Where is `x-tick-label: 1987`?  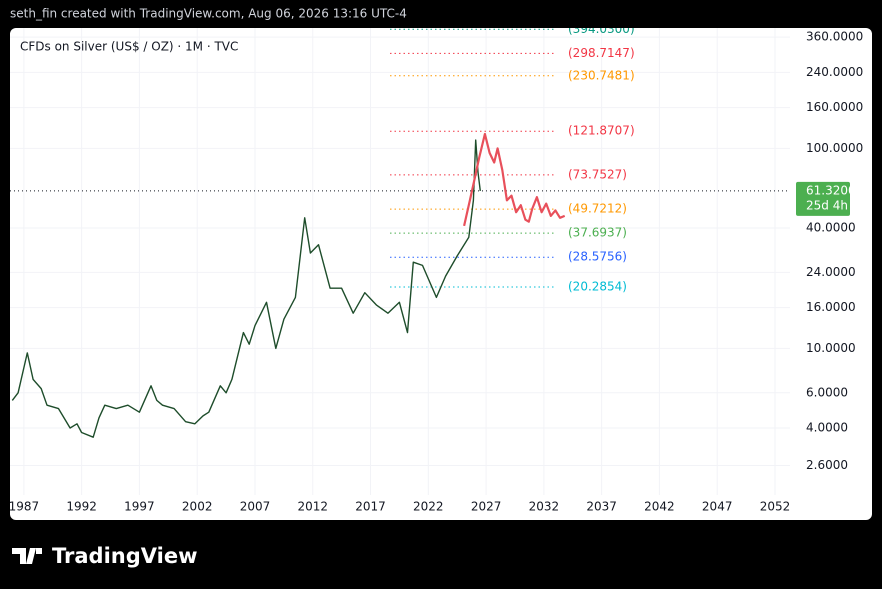 x-tick-label: 1987 is located at coordinates (24, 507).